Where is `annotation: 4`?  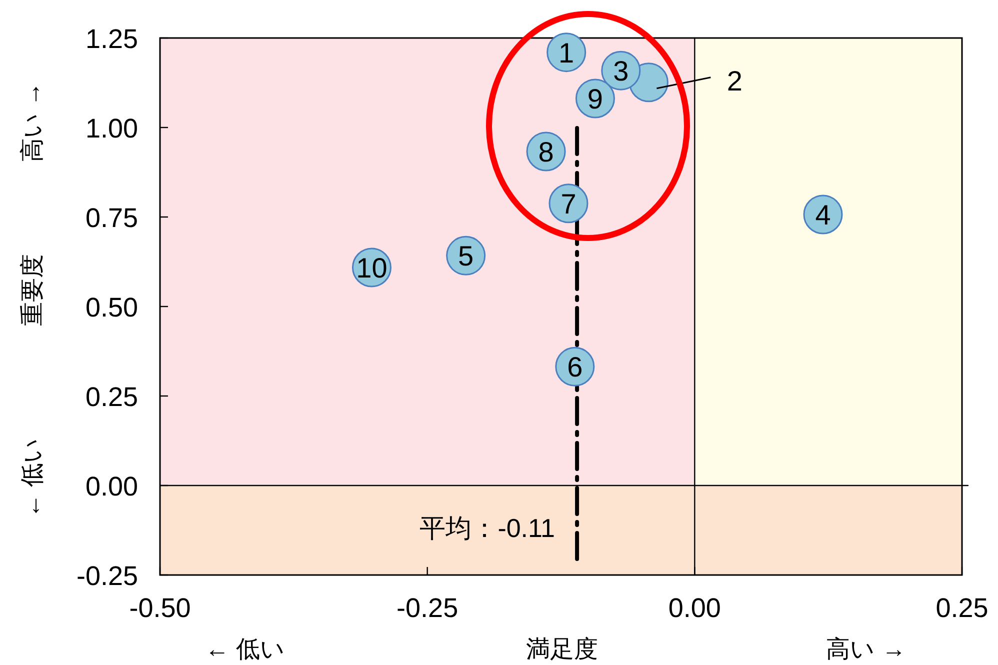
annotation: 4 is located at coordinates (823, 214).